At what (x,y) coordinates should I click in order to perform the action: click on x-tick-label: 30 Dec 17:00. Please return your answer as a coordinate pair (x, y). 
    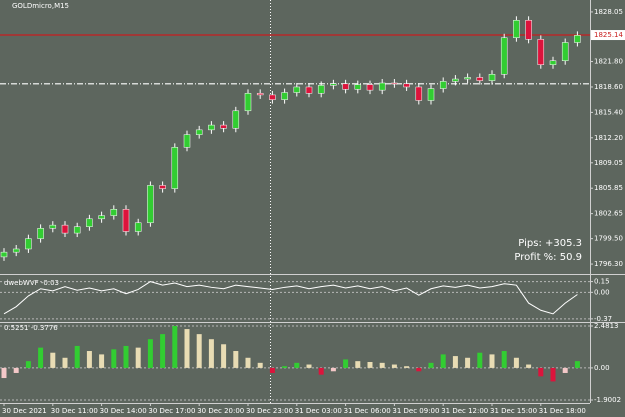
    Looking at the image, I should click on (171, 411).